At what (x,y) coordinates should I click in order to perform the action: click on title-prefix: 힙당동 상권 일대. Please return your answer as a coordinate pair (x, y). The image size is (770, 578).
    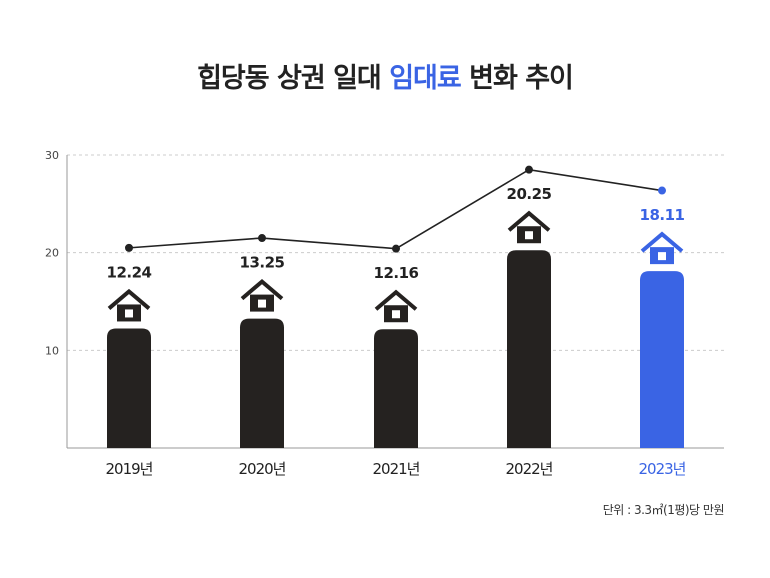
    Looking at the image, I should click on (293, 78).